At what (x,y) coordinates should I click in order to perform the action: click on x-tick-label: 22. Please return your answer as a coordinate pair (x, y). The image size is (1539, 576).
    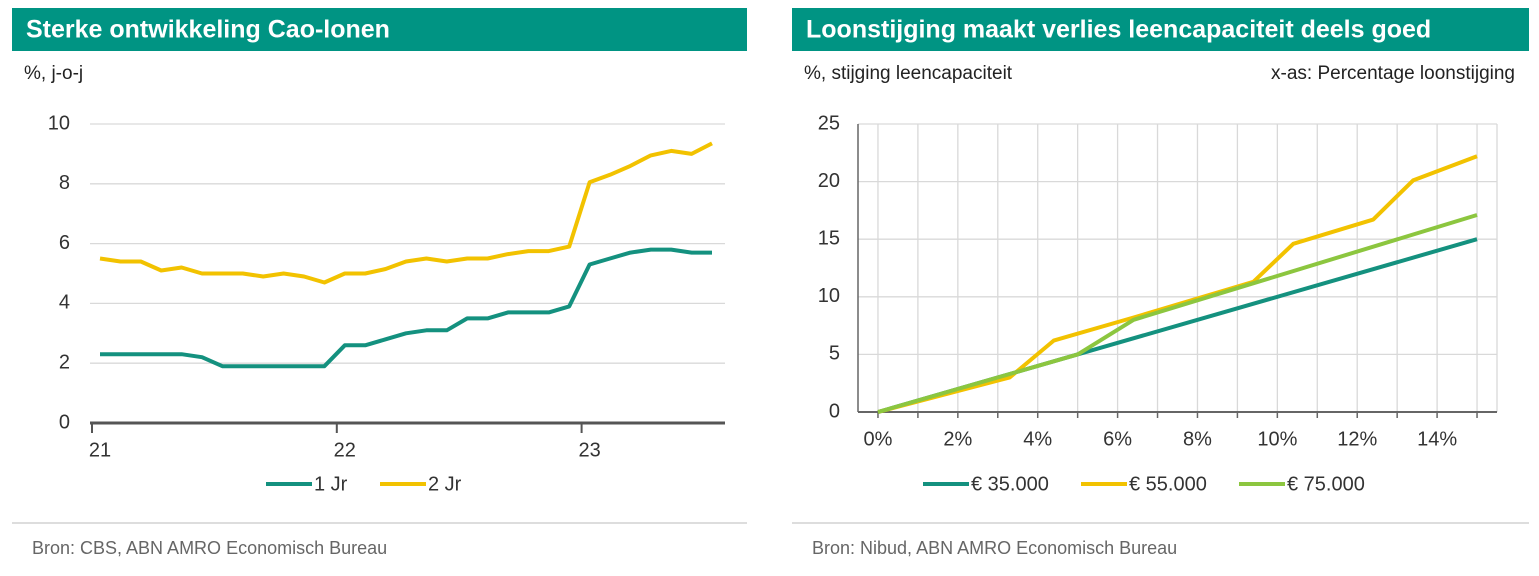
    Looking at the image, I should click on (345, 450).